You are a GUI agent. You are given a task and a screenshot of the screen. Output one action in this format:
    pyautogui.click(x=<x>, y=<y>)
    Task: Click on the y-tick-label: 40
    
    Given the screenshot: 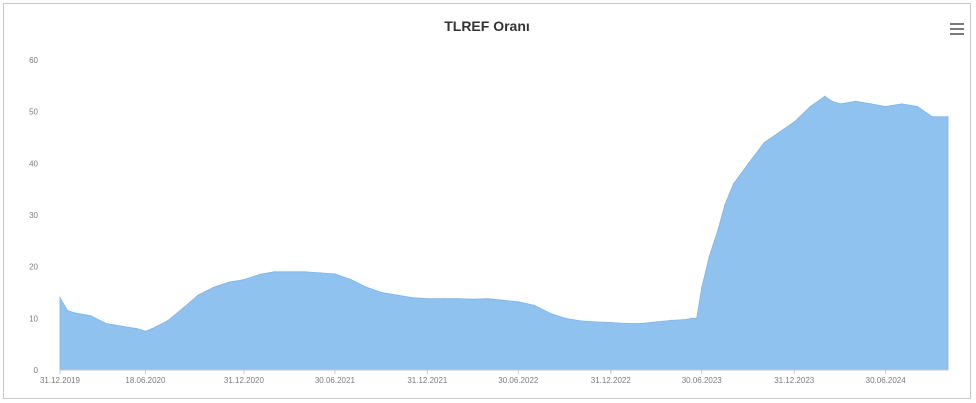 What is the action you would take?
    pyautogui.click(x=33, y=163)
    